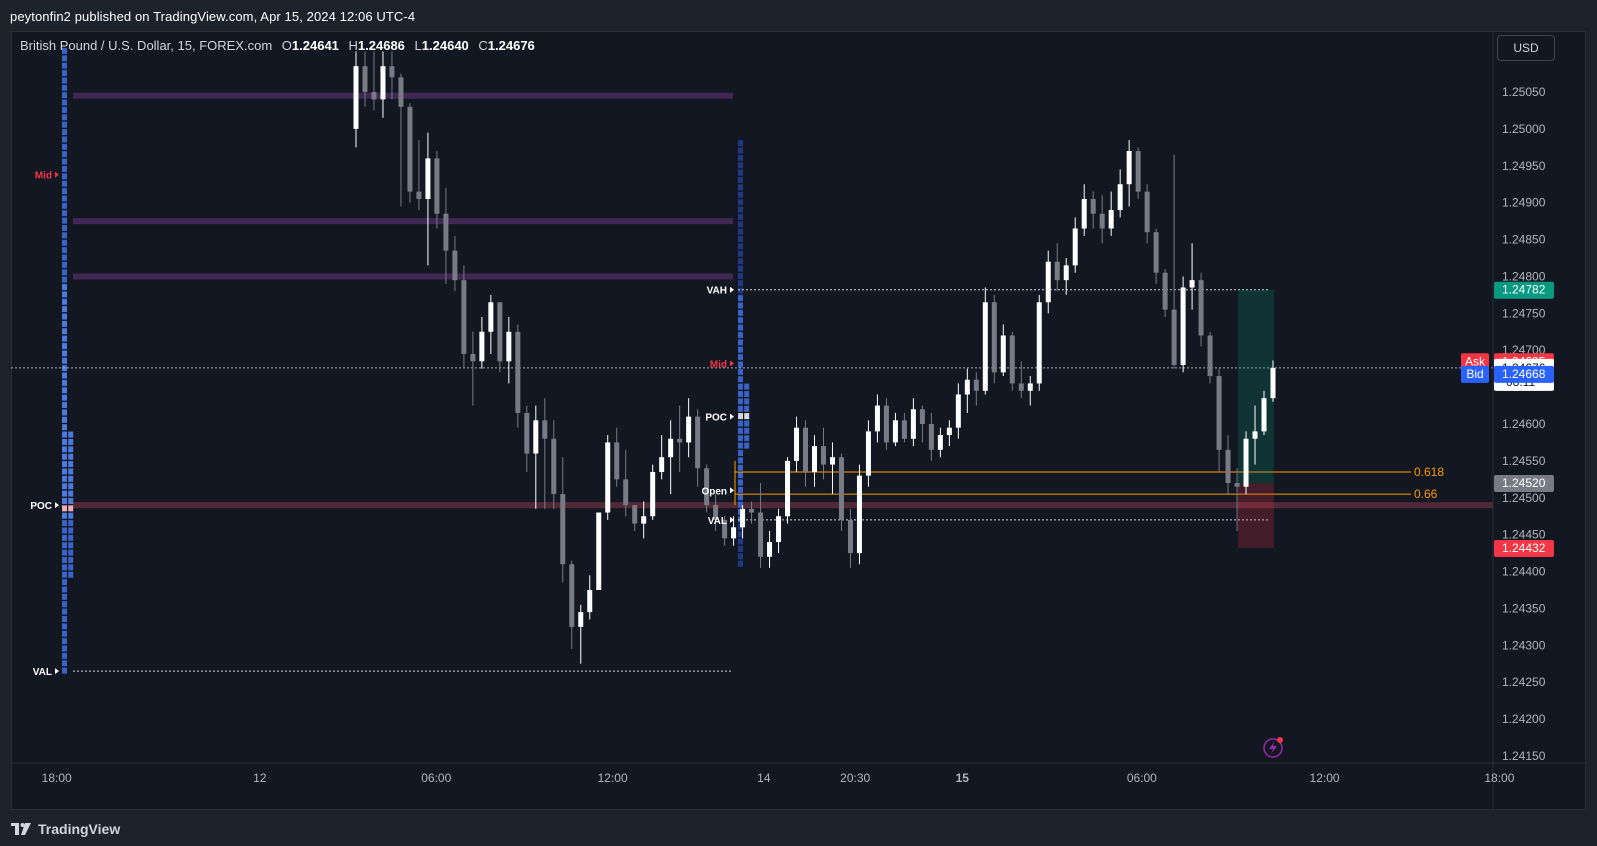 This screenshot has width=1597, height=846. I want to click on brand-name: TradingView, so click(79, 829).